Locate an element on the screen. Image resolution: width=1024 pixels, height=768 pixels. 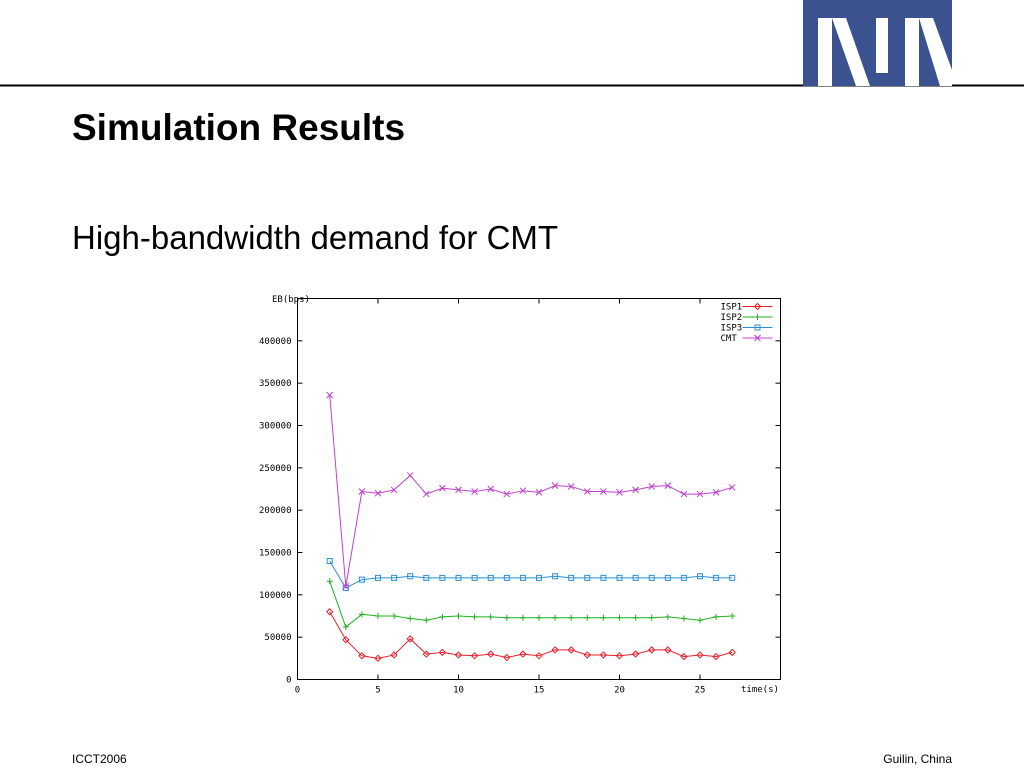
footer-left: ICCT2006 is located at coordinates (99, 759).